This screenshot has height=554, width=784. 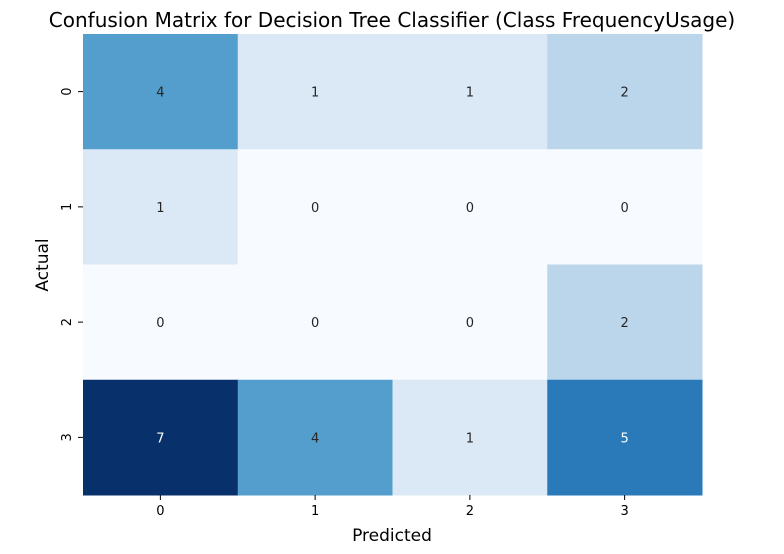 What do you see at coordinates (392, 536) in the screenshot?
I see `x-axis-label: Predicted` at bounding box center [392, 536].